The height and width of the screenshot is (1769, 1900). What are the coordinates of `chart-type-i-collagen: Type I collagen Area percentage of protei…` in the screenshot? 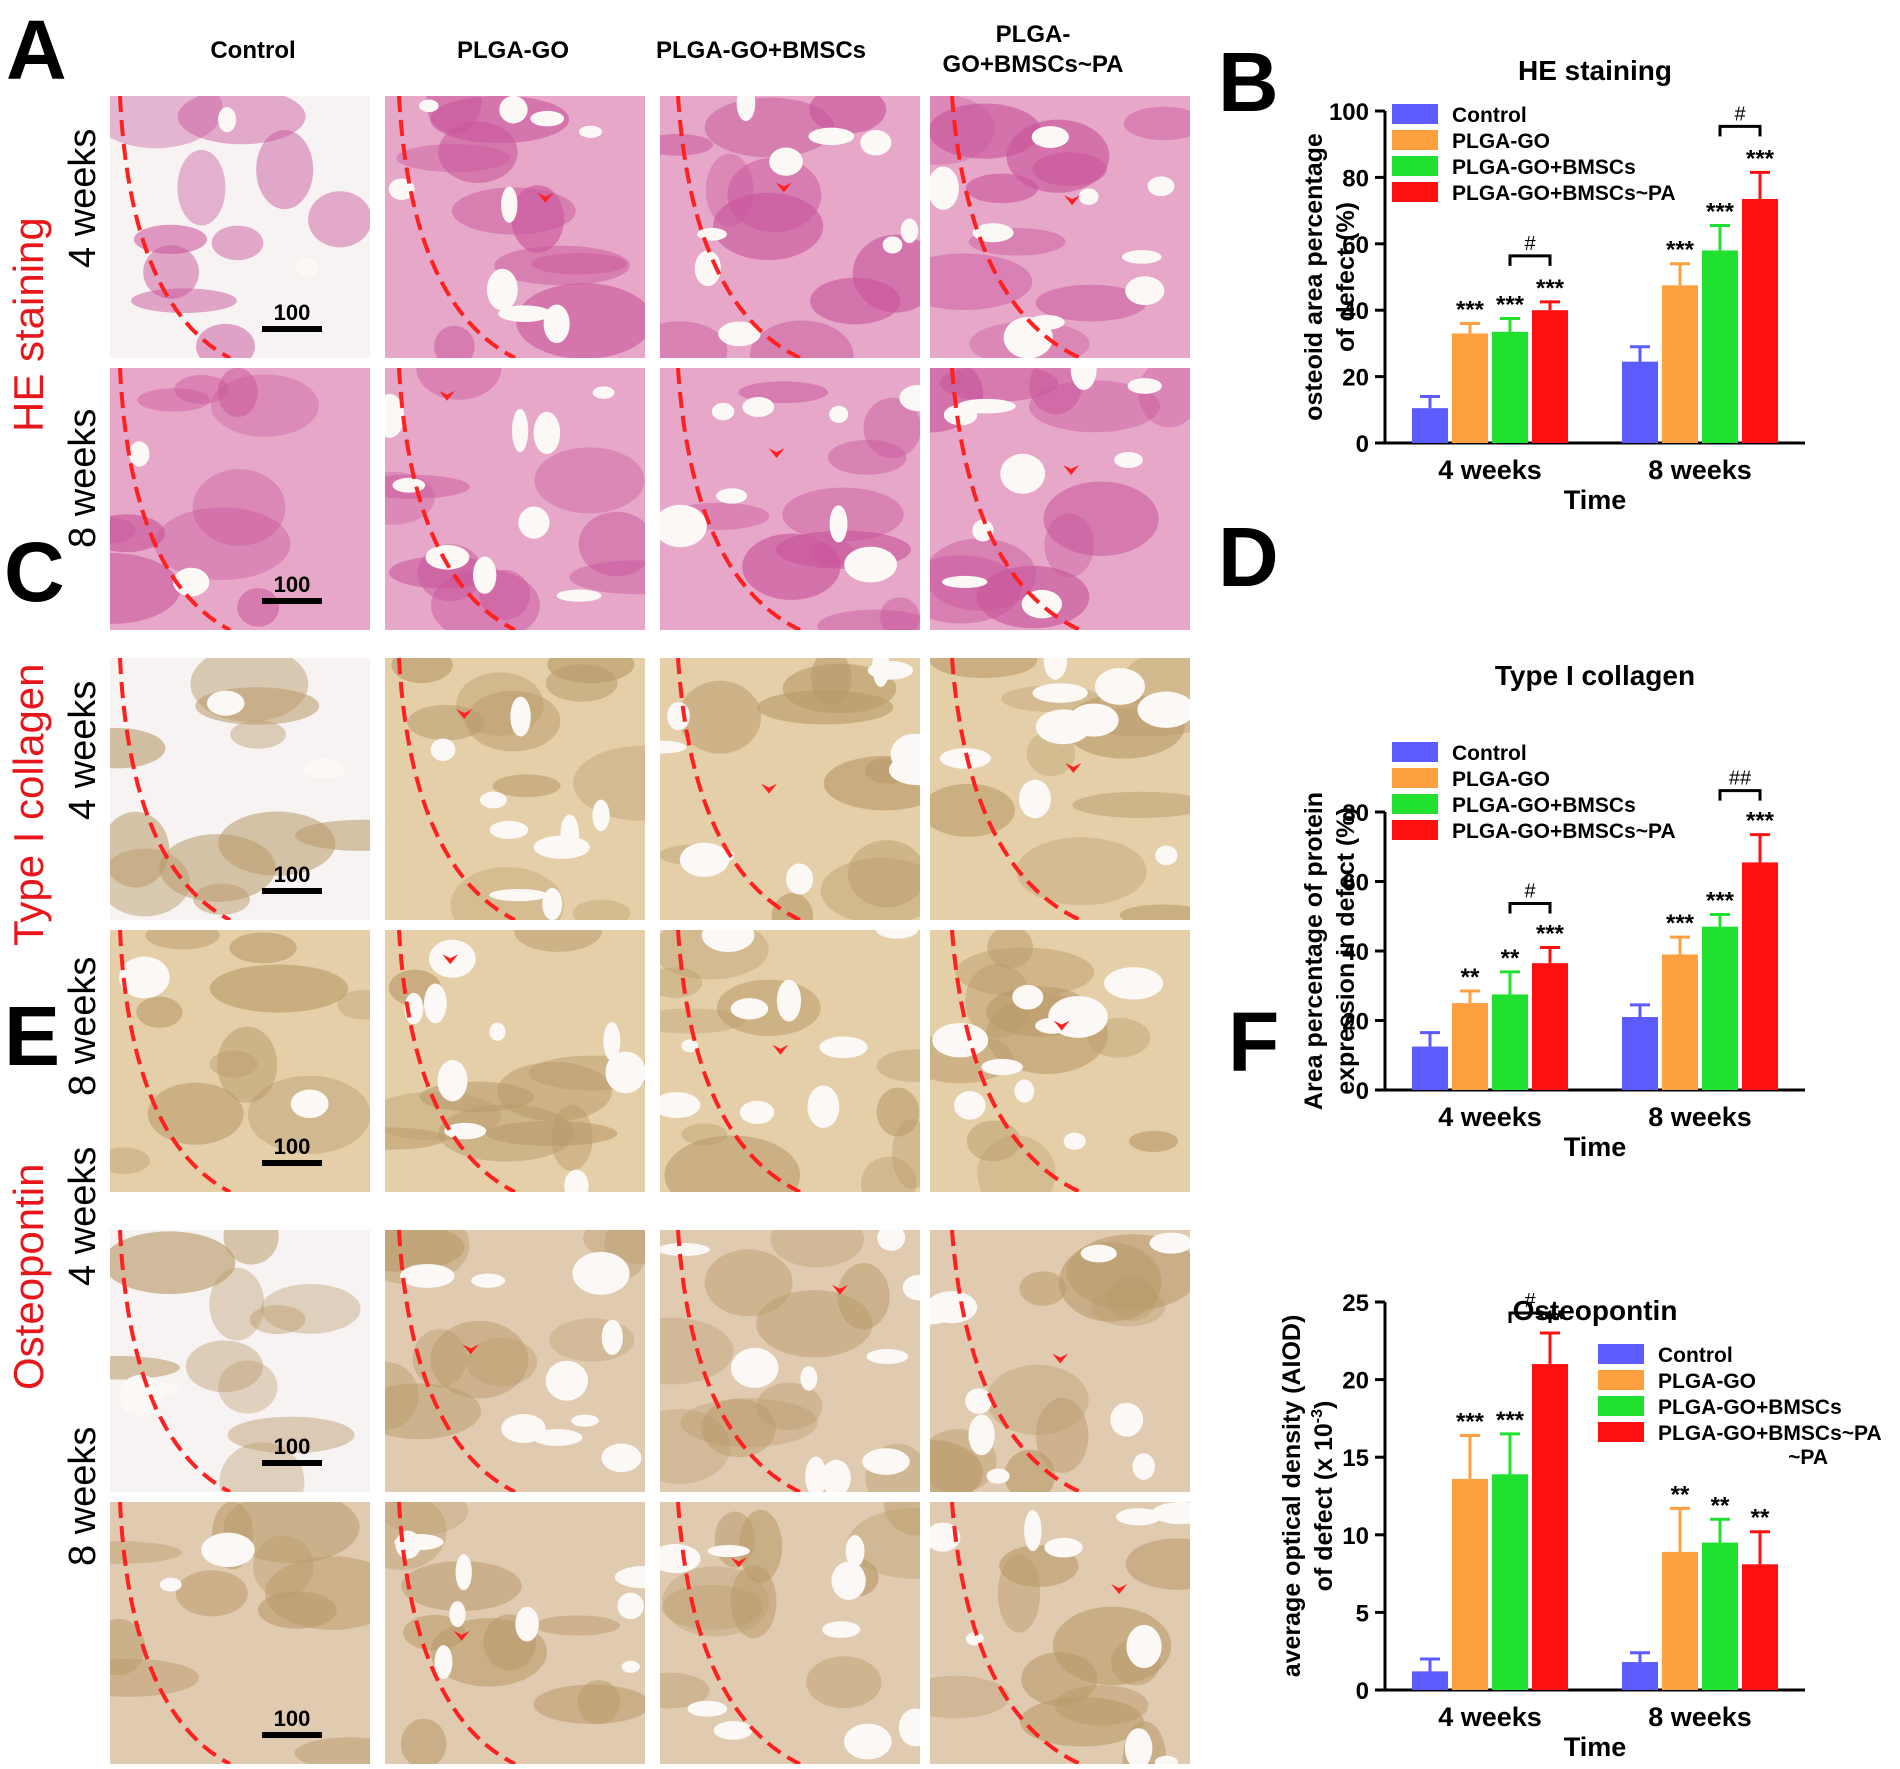 It's located at (1552, 911).